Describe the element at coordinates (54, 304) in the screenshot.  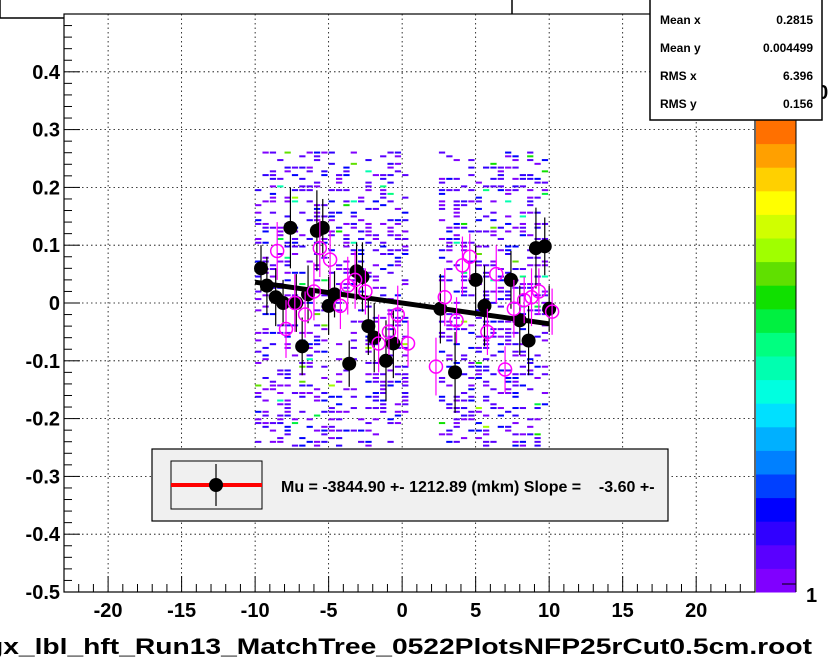
I see `y-tick-label-4: 0` at that location.